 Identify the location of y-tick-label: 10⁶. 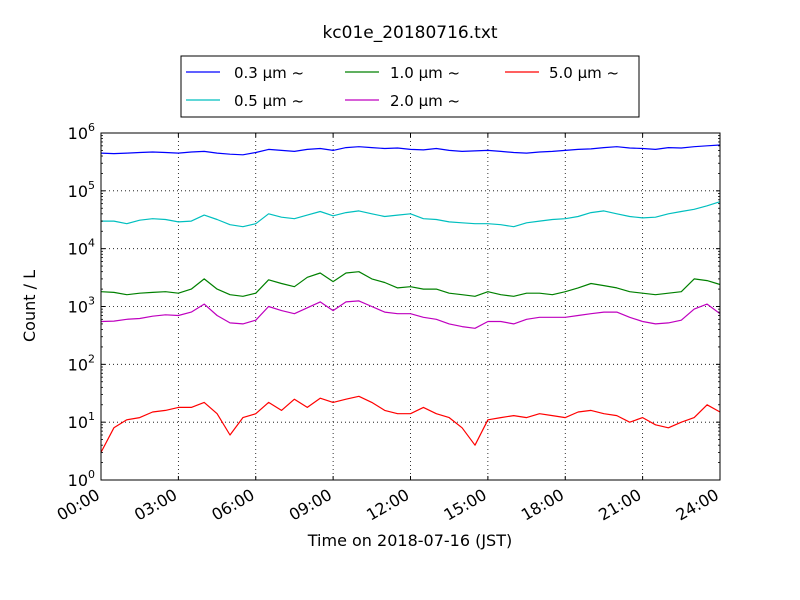
(81, 132).